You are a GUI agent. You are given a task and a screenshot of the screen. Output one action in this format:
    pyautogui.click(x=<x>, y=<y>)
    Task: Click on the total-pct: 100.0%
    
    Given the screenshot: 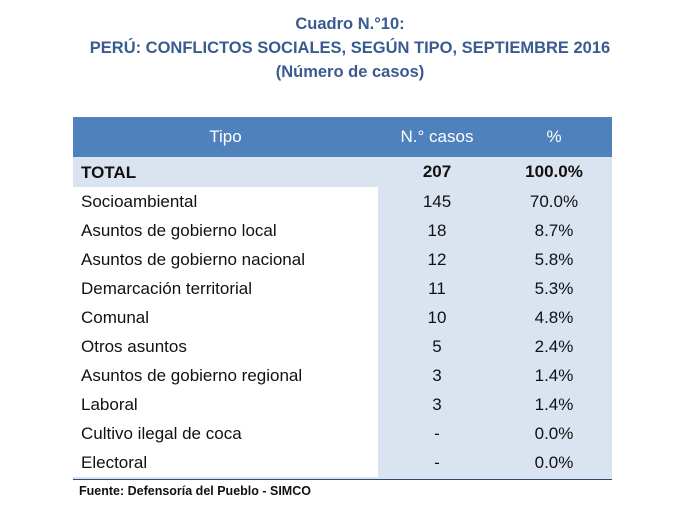 What is the action you would take?
    pyautogui.click(x=554, y=171)
    